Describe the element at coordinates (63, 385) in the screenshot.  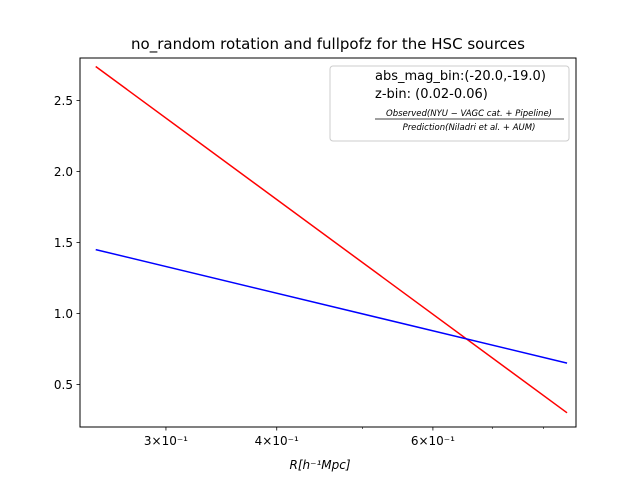
I see `y-tick-label: 0.5` at that location.